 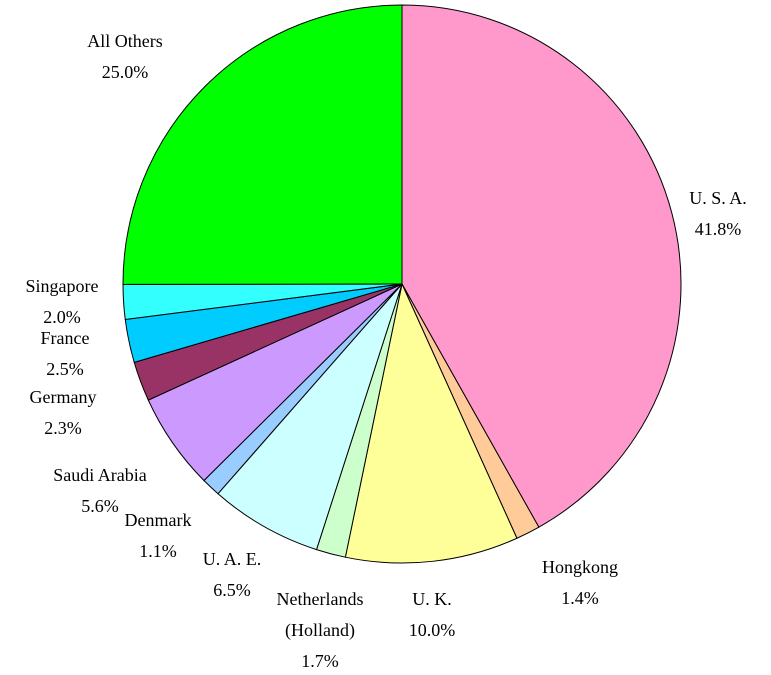 I want to click on category-label: Germany, so click(x=63, y=397).